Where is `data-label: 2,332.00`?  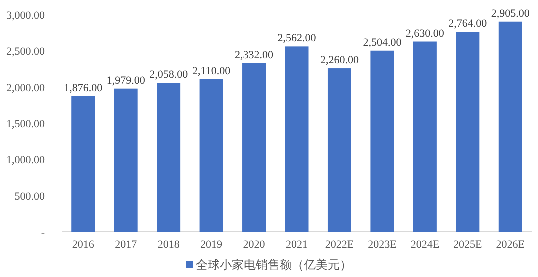
data-label: 2,332.00 is located at coordinates (254, 55).